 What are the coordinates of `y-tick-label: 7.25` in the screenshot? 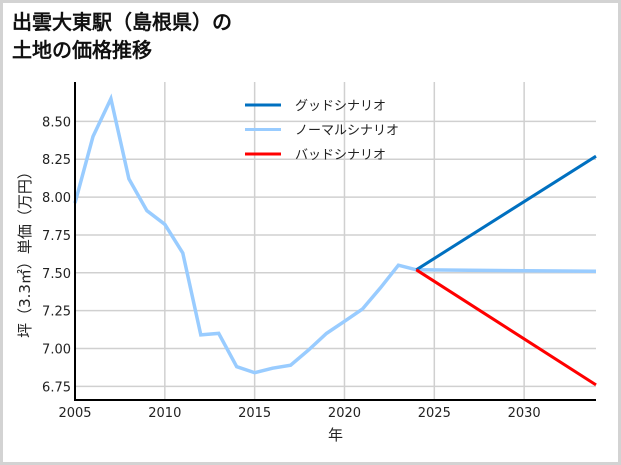 It's located at (56, 312).